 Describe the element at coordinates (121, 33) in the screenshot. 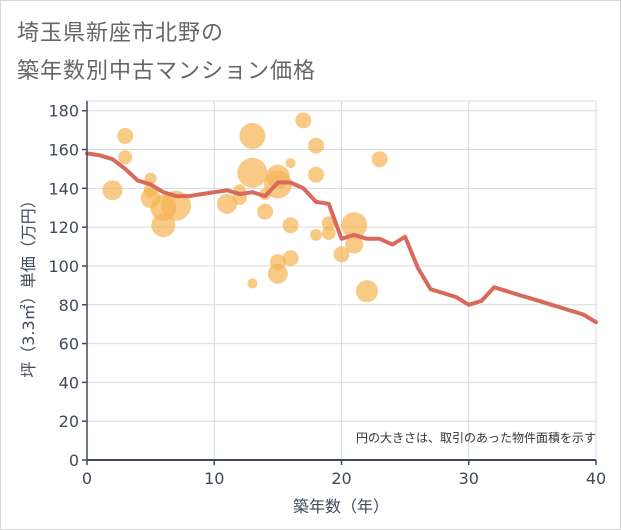

I see `chart-title-line-1: 埼玉県新座市北野の` at that location.